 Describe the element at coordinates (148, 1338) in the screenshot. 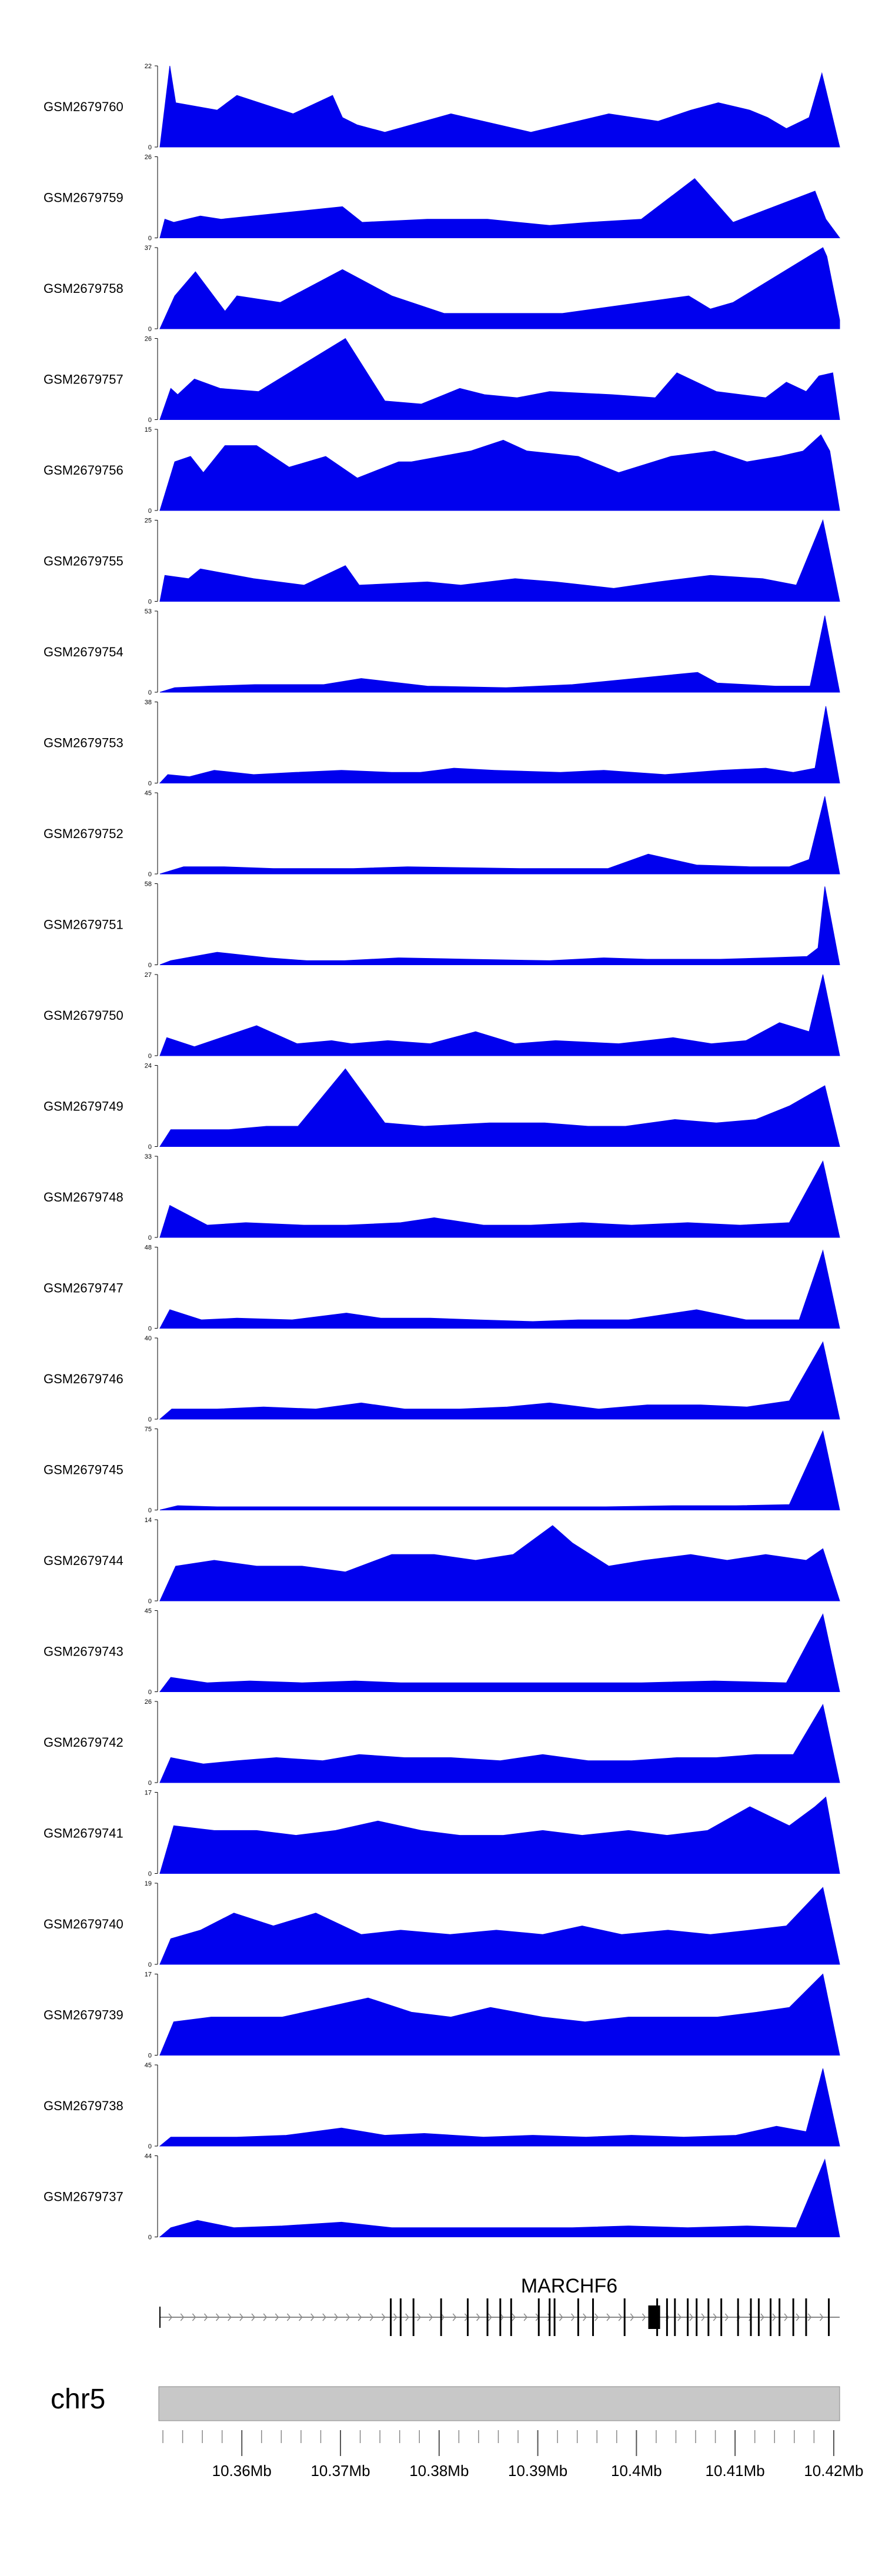

I see `y-max-label: 40` at that location.